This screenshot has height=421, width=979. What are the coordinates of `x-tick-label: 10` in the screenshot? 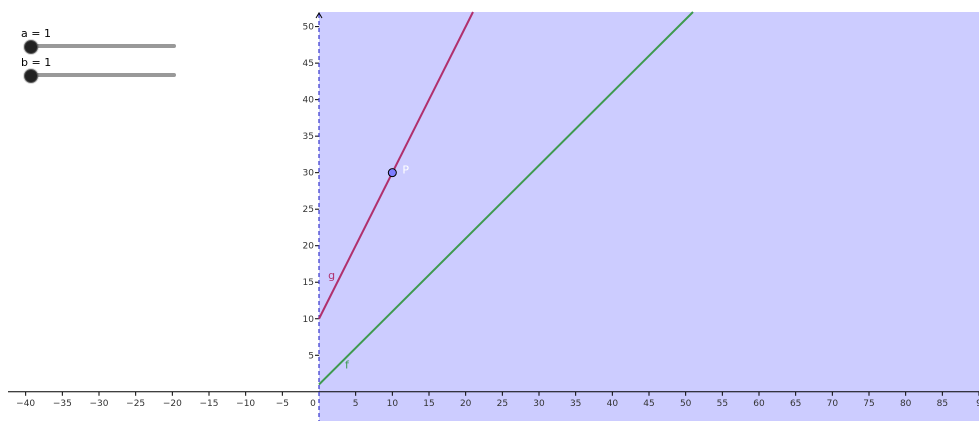 It's located at (393, 404).